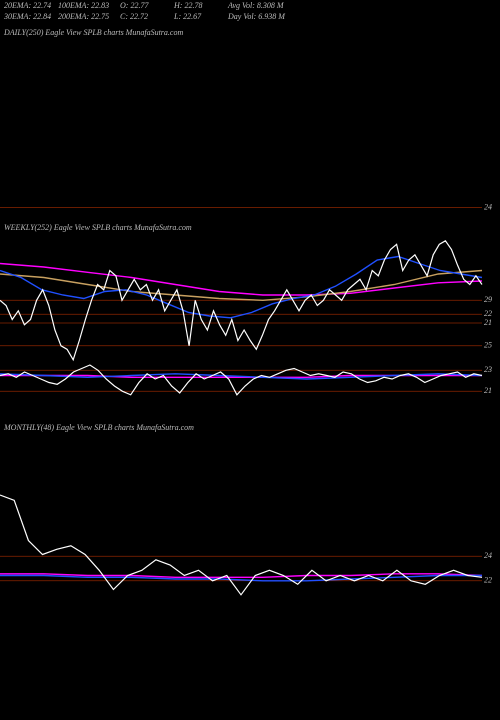 This screenshot has width=500, height=720. What do you see at coordinates (27, 16) in the screenshot?
I see `header-stat: 30EMA: 22.84` at bounding box center [27, 16].